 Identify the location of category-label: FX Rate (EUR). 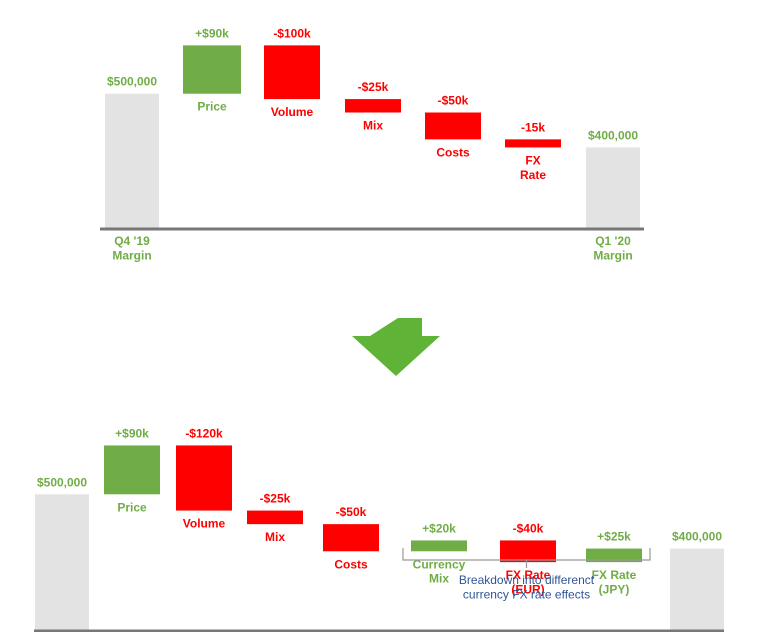
(528, 582).